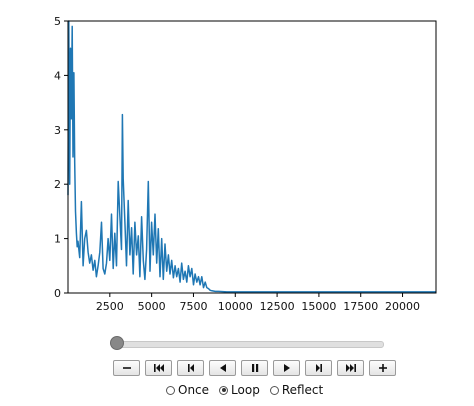 The width and height of the screenshot is (474, 406). I want to click on play-reverse-button, so click(222, 368).